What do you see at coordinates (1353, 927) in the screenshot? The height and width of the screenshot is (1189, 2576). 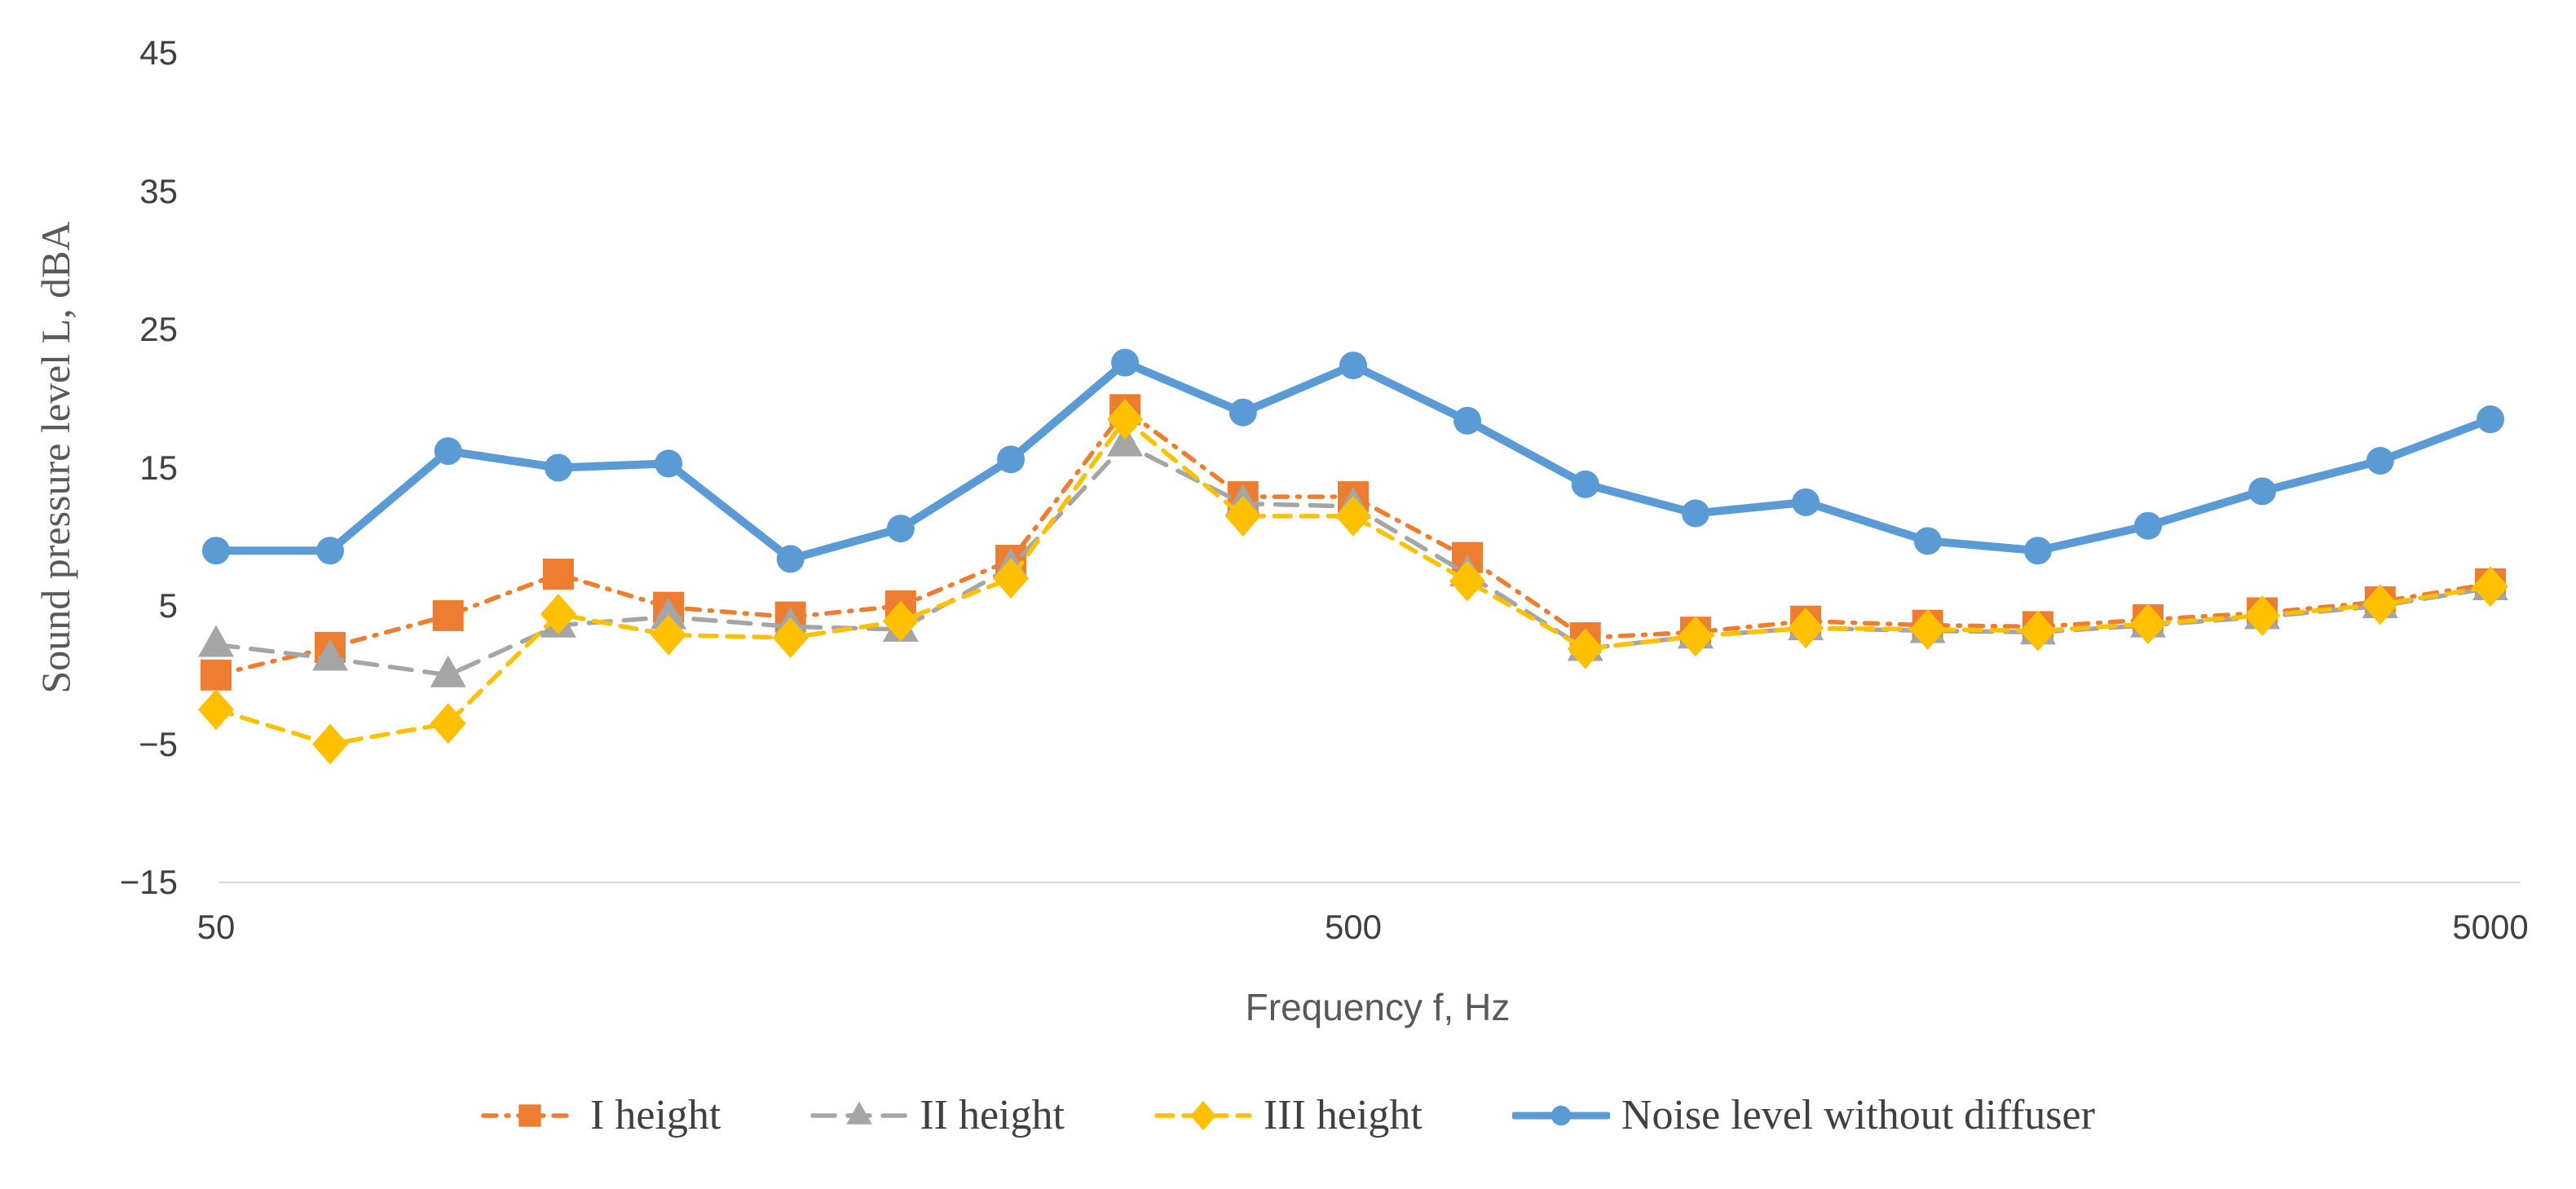 I see `x-tick-label: 500` at bounding box center [1353, 927].